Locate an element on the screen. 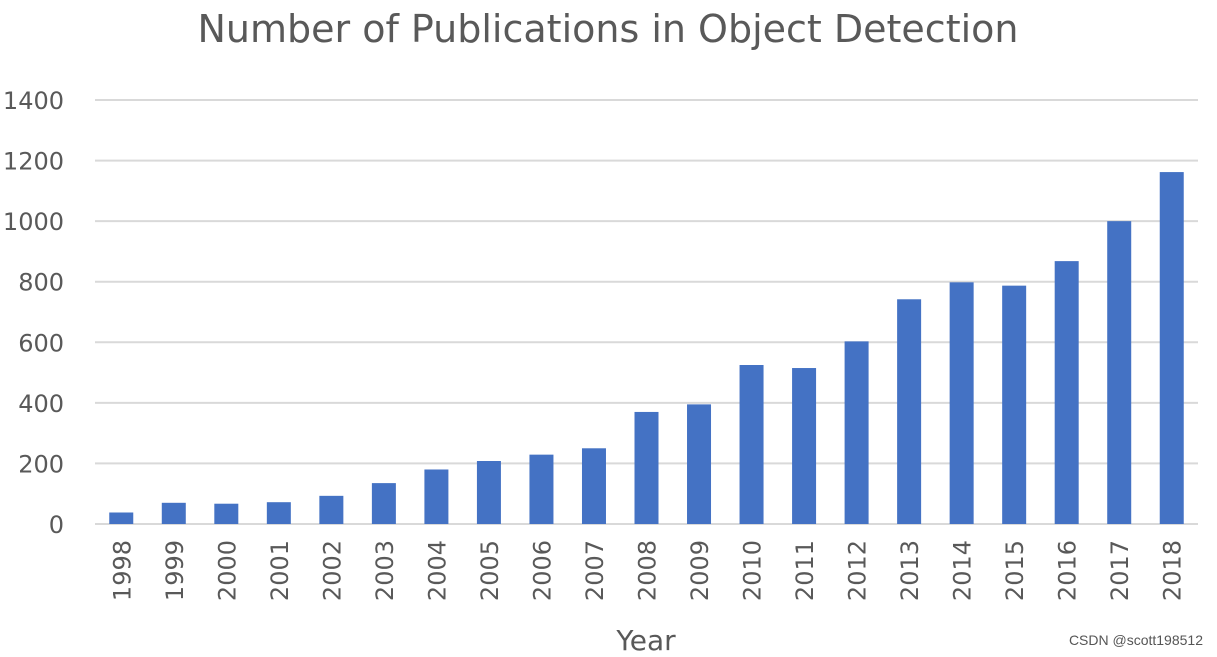  bar-2002 is located at coordinates (331, 509).